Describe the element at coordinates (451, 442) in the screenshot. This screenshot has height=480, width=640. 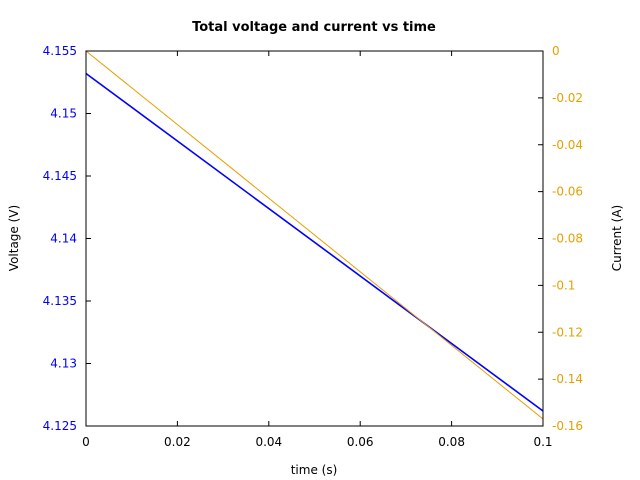
I see `x-tick-label: 0.08` at that location.